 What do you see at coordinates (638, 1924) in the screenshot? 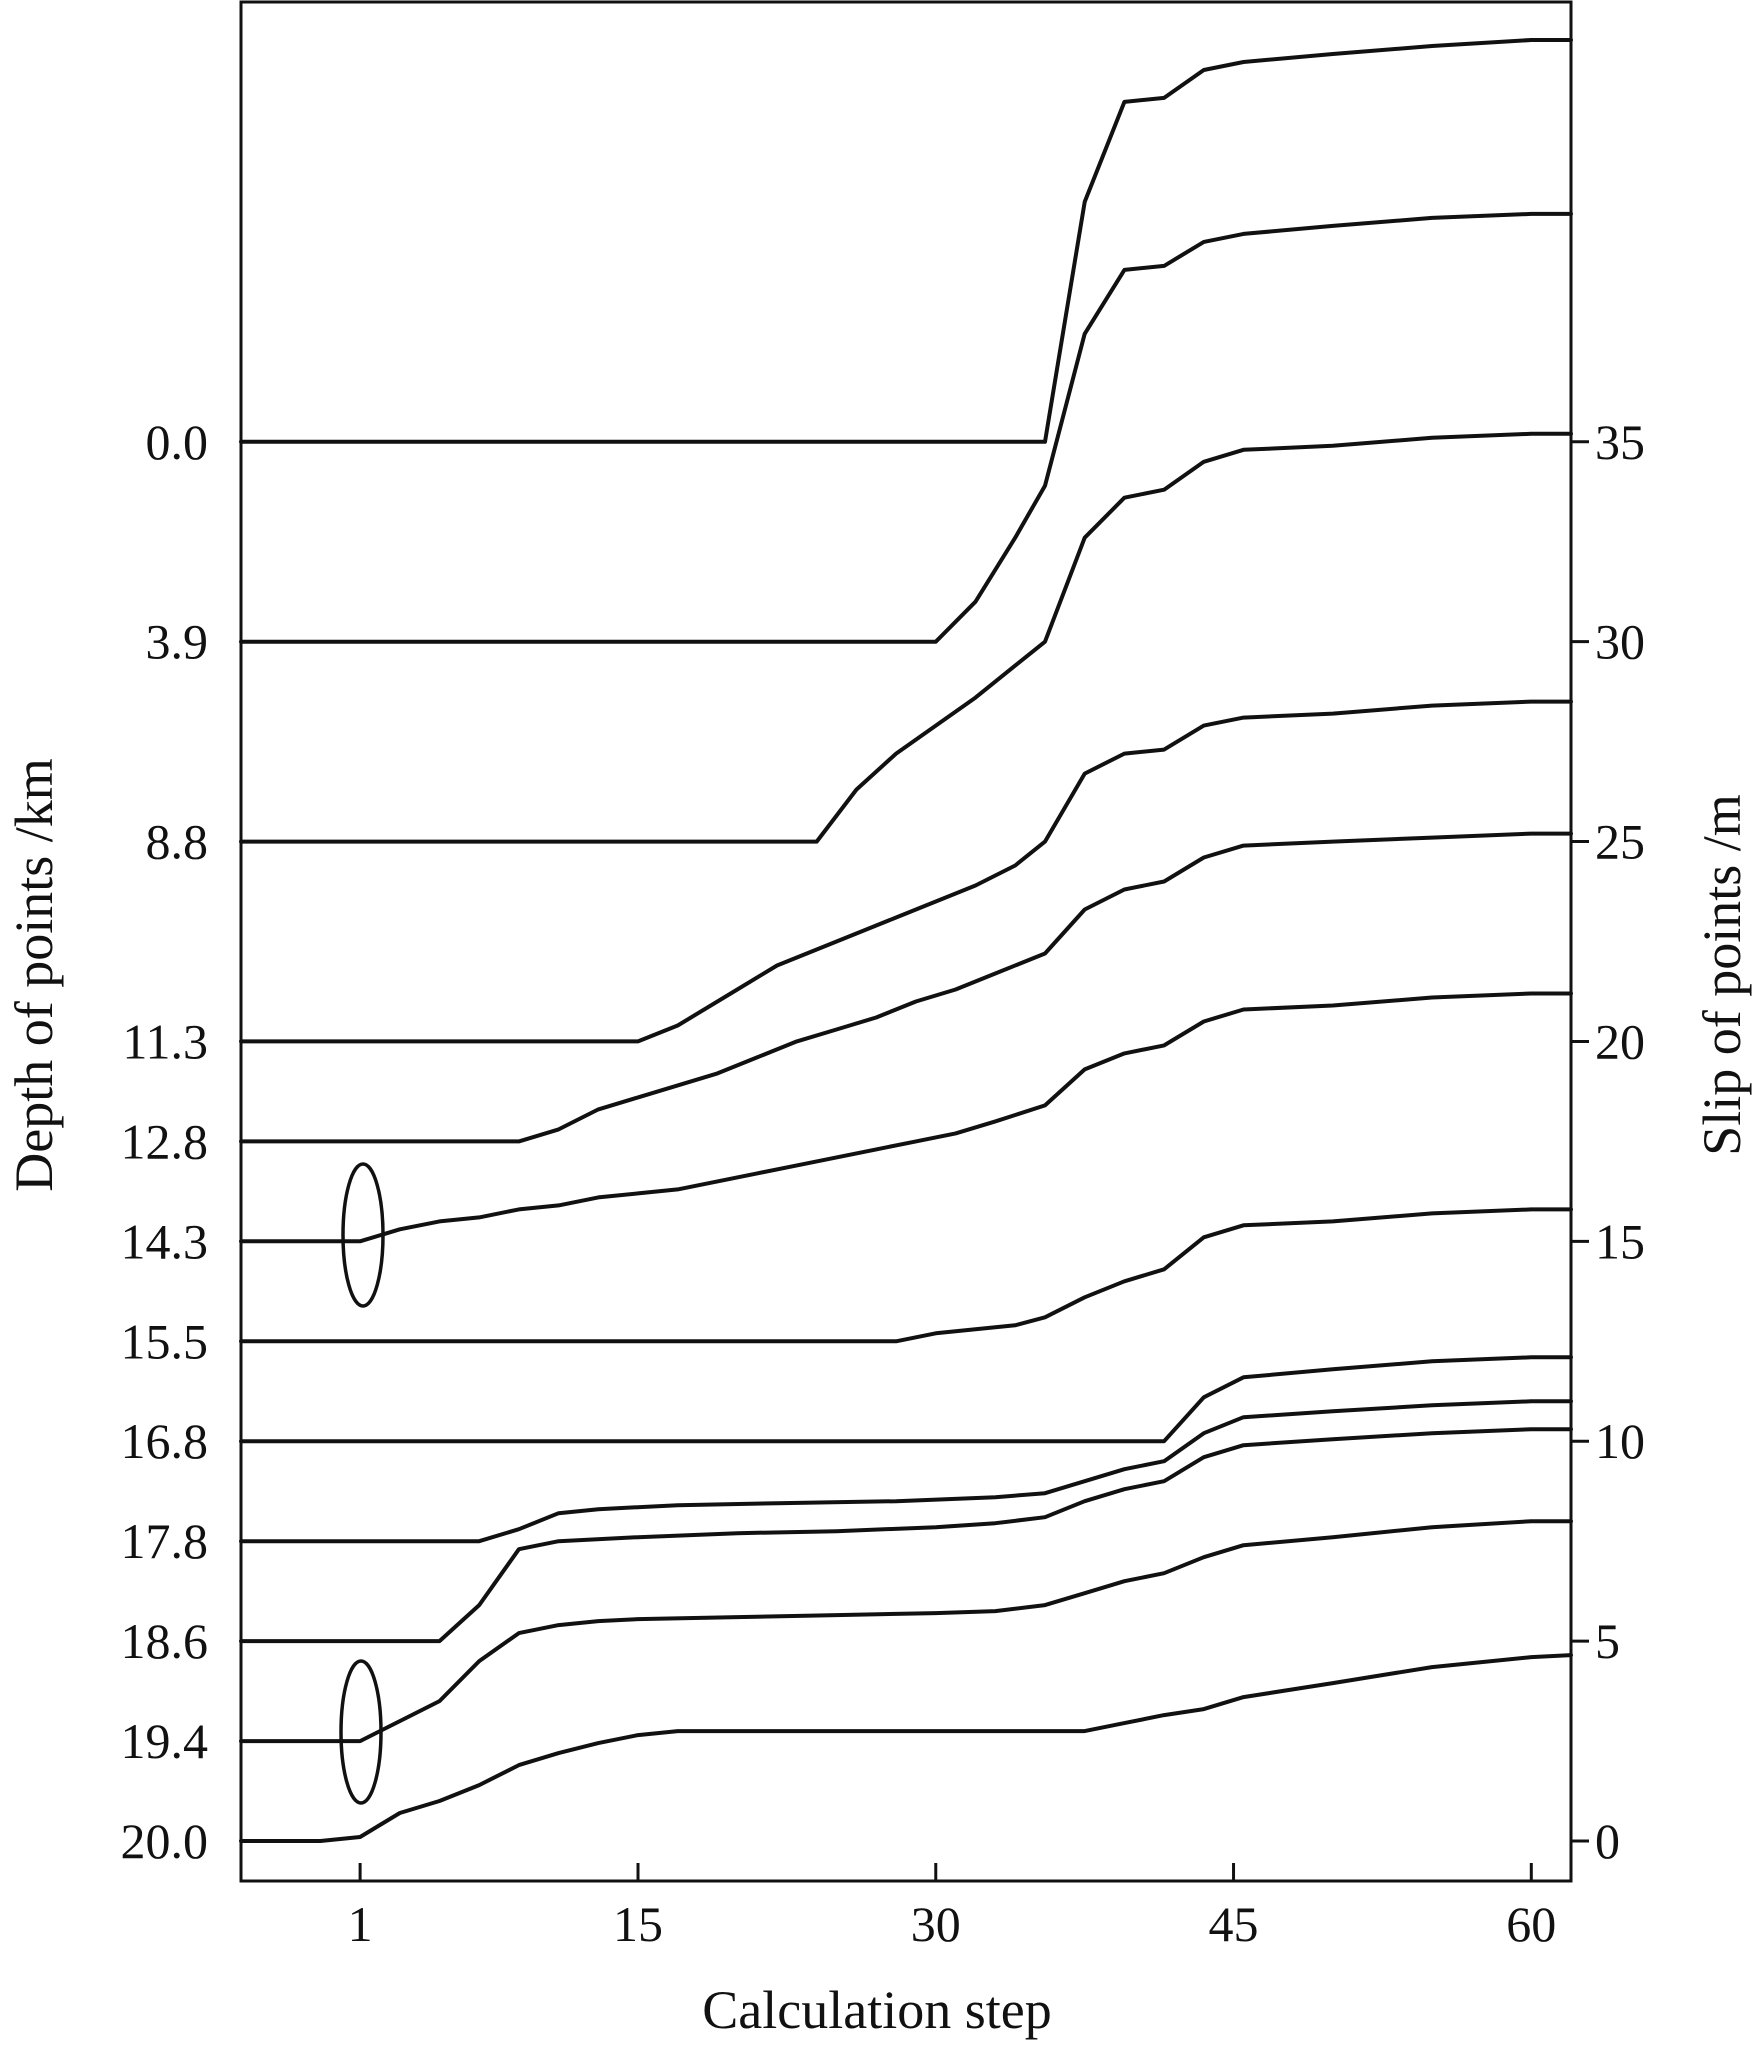
I see `x-tick-label: 15` at bounding box center [638, 1924].